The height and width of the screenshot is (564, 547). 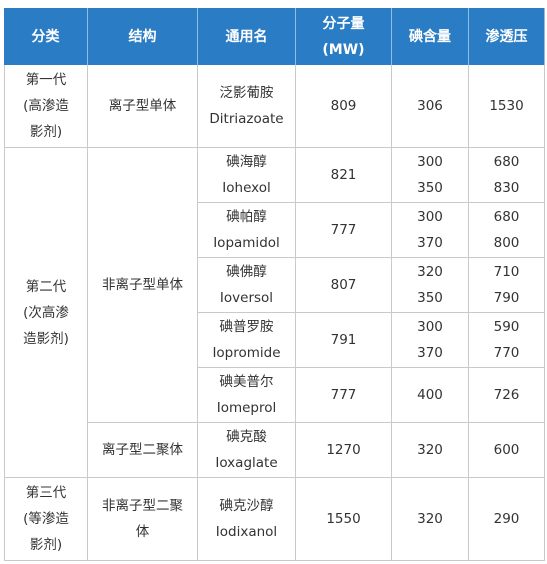 I want to click on cell-text: 离子型二聚体, so click(x=142, y=450).